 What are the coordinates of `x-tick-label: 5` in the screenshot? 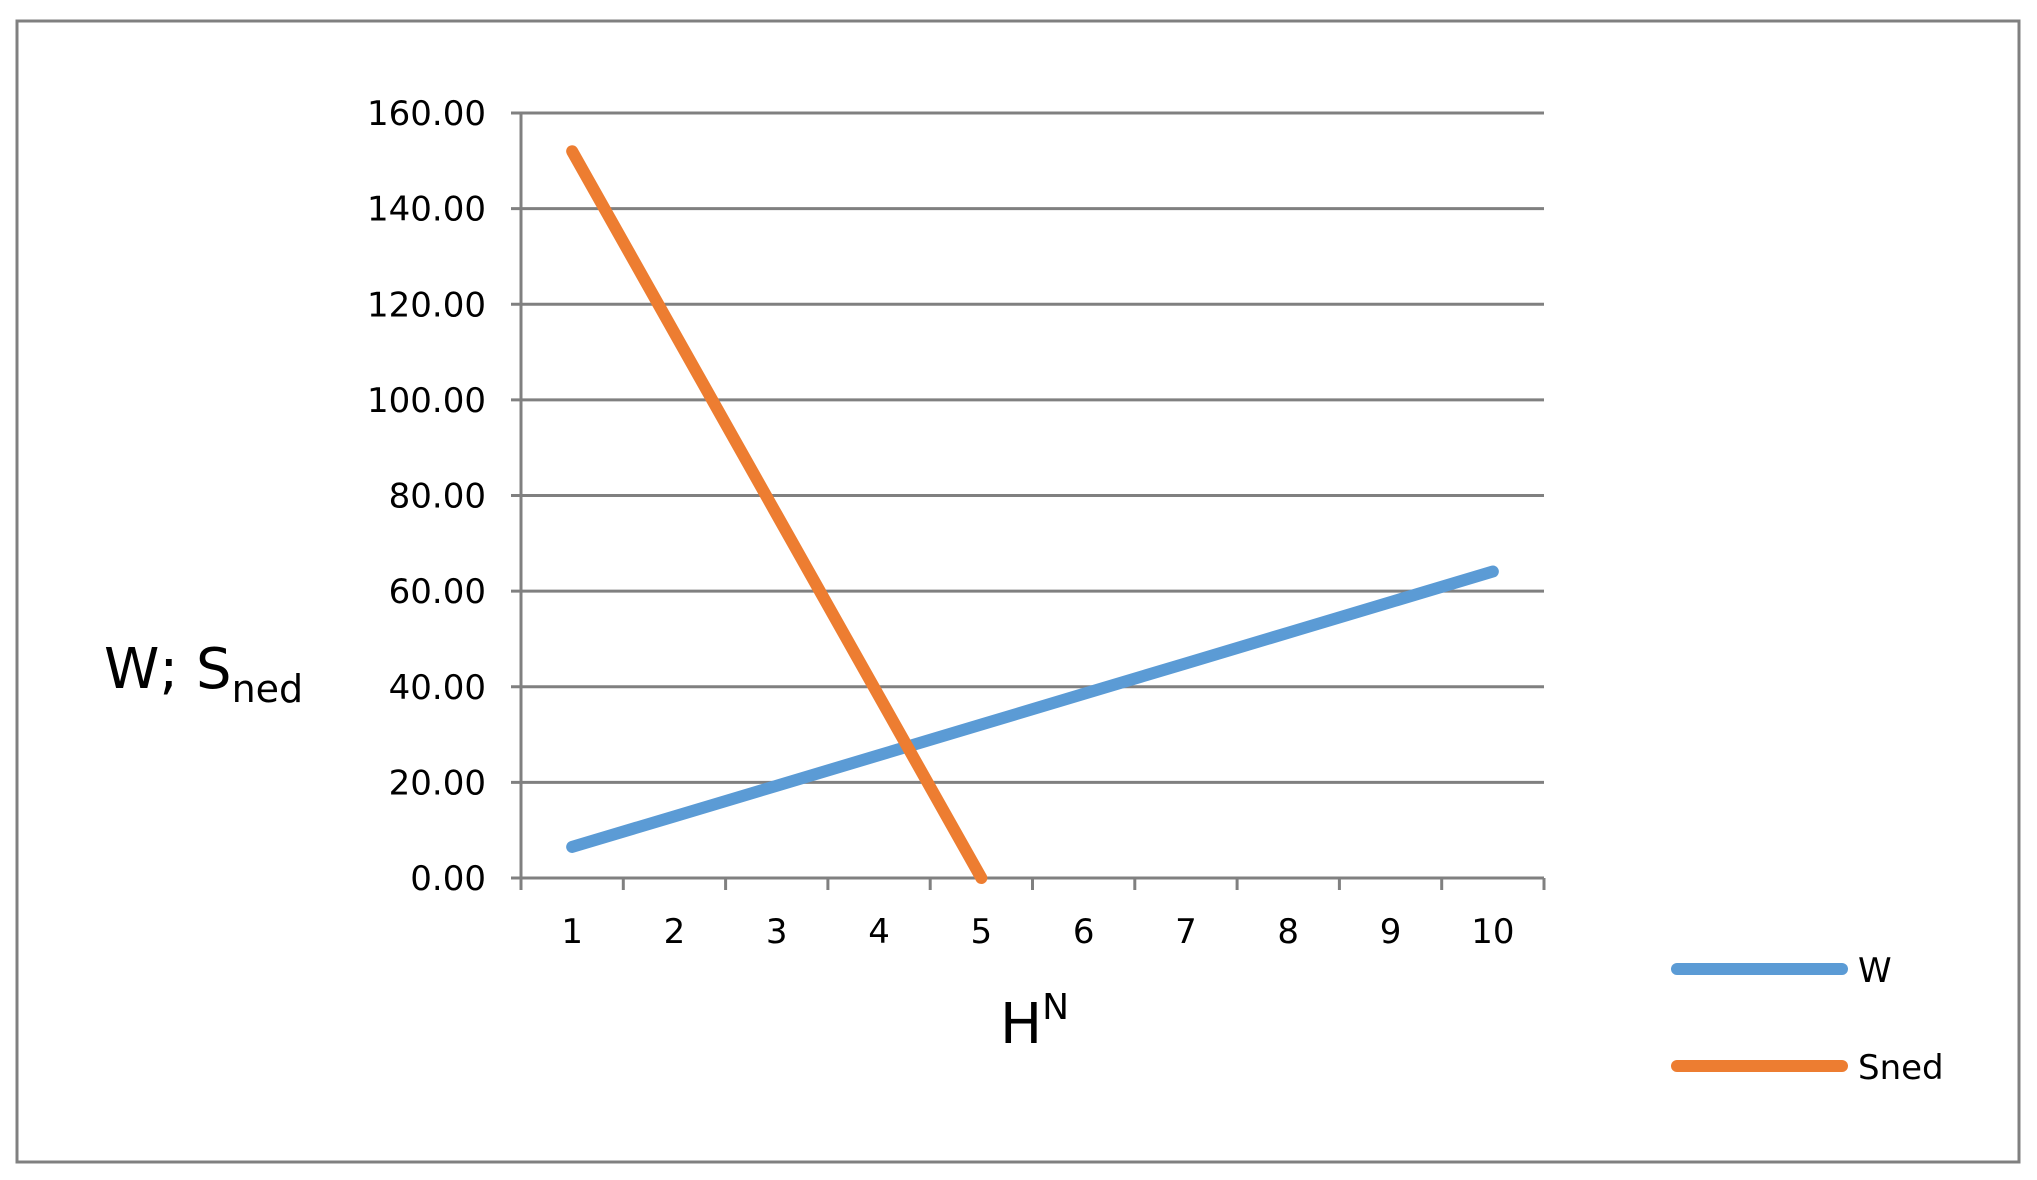 It's located at (982, 932).